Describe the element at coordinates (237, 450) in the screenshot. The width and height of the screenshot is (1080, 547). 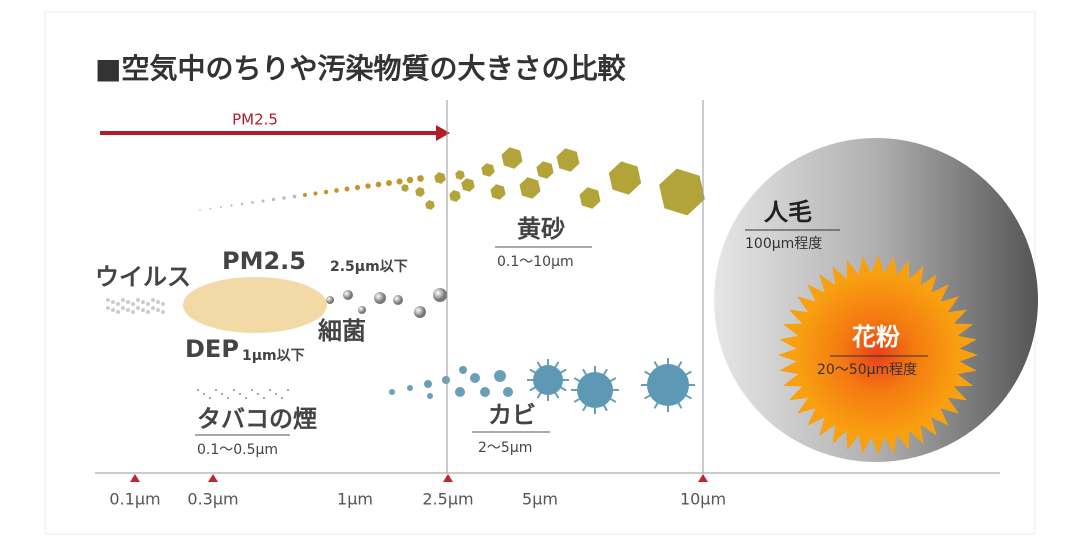
I see `size: 0.1〜0.5μm` at that location.